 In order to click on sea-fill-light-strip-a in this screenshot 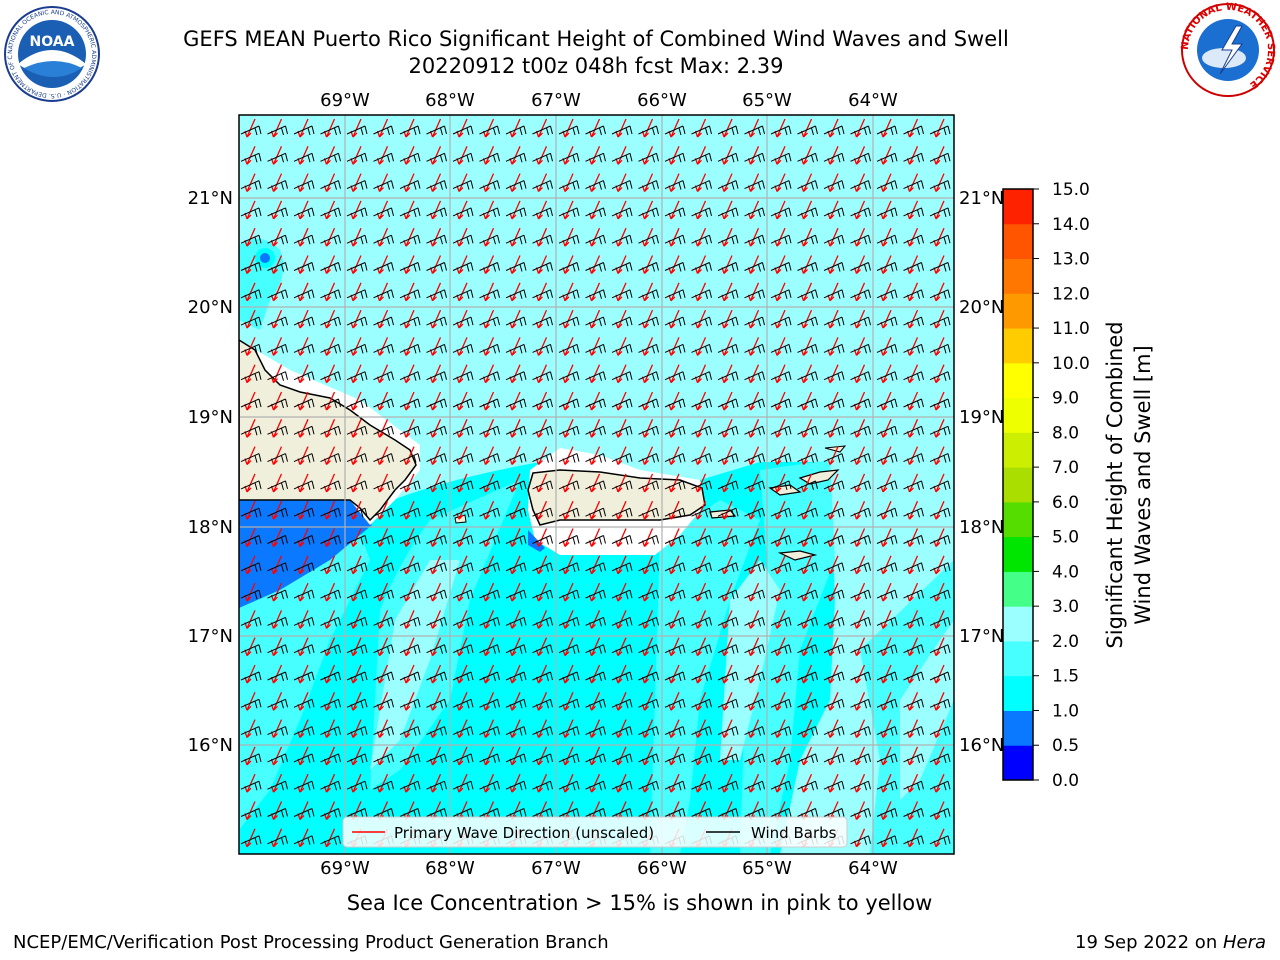, I will do `click(415, 665)`.